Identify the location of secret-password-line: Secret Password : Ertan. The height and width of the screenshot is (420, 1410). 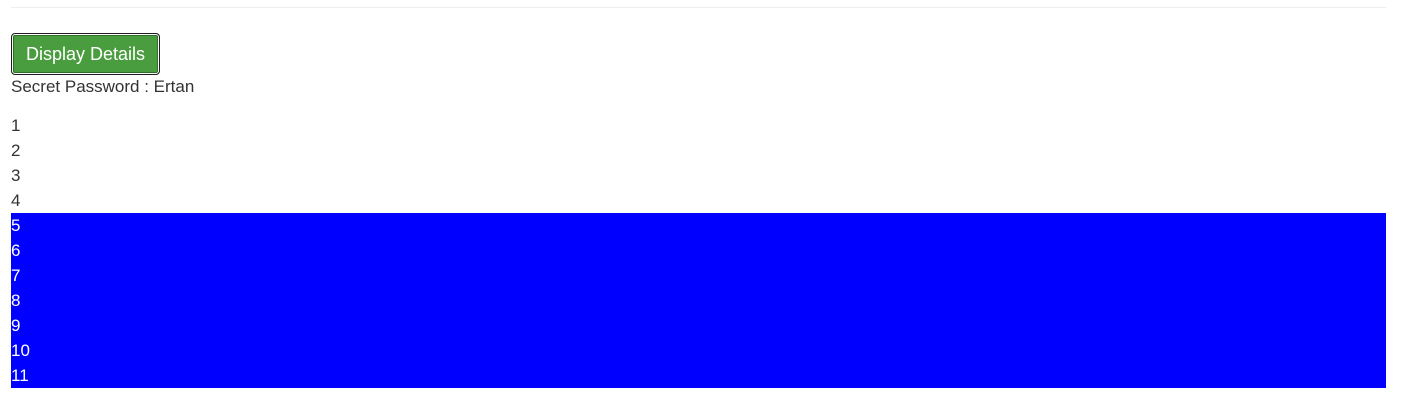
(102, 87).